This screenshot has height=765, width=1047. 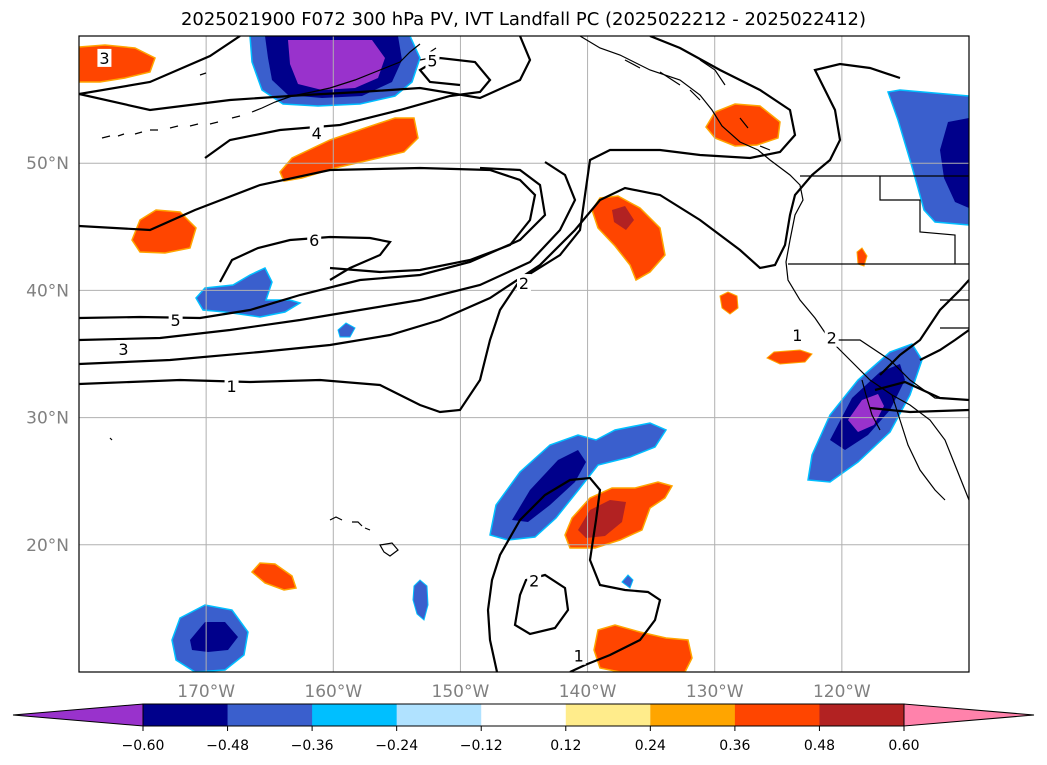 I want to click on positive-blob-hawaii-west, so click(x=273, y=576).